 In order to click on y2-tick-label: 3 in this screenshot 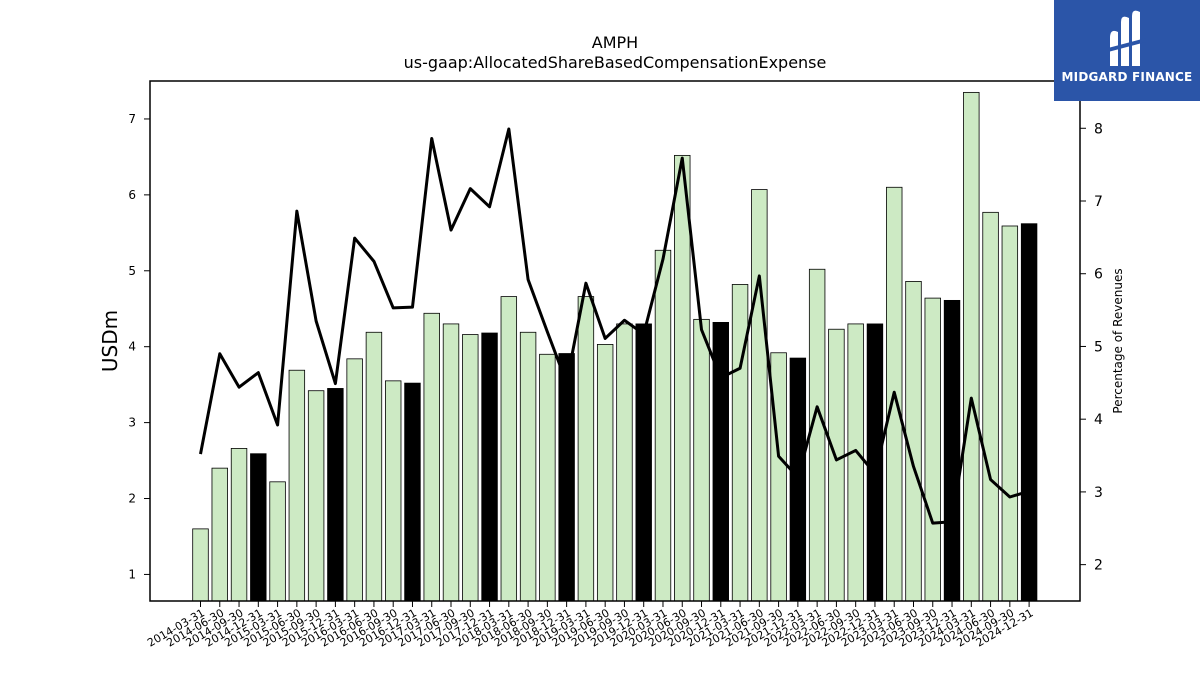, I will do `click(1098, 493)`.